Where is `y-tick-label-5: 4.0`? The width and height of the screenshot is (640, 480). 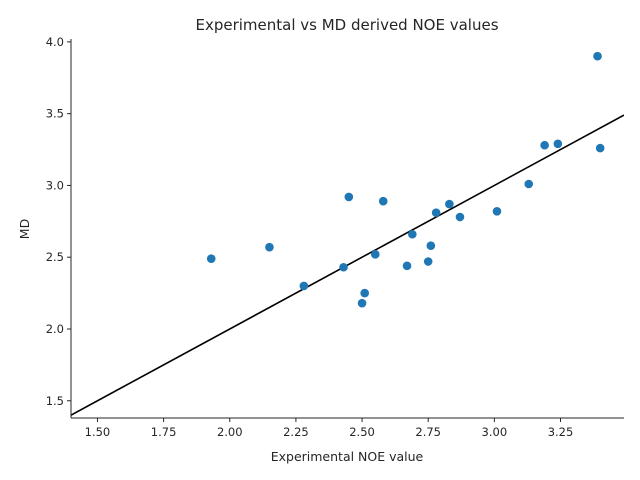
y-tick-label-5: 4.0 is located at coordinates (55, 42).